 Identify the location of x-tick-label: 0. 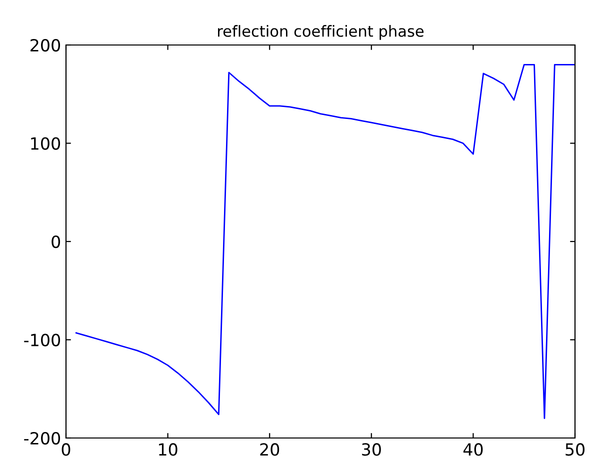
(66, 449).